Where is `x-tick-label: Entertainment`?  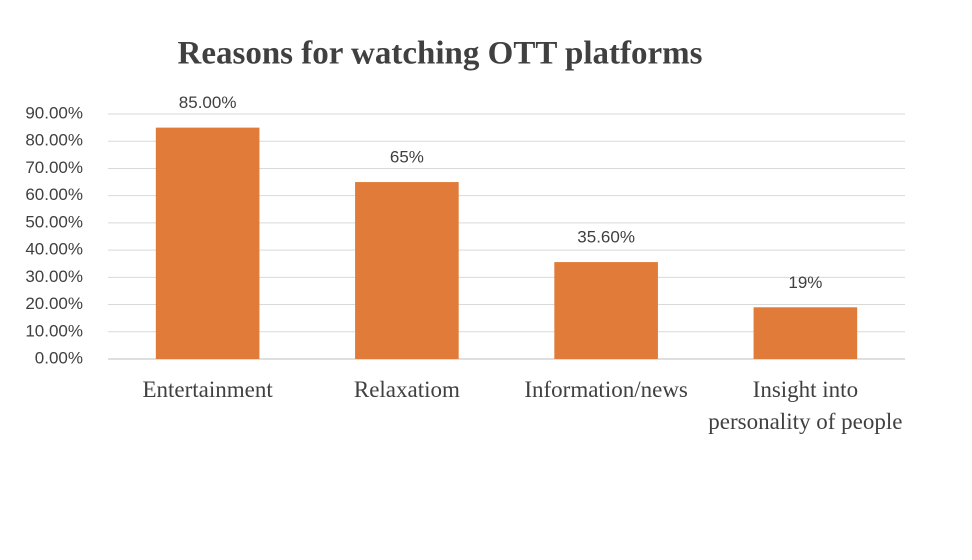
x-tick-label: Entertainment is located at coordinates (207, 389).